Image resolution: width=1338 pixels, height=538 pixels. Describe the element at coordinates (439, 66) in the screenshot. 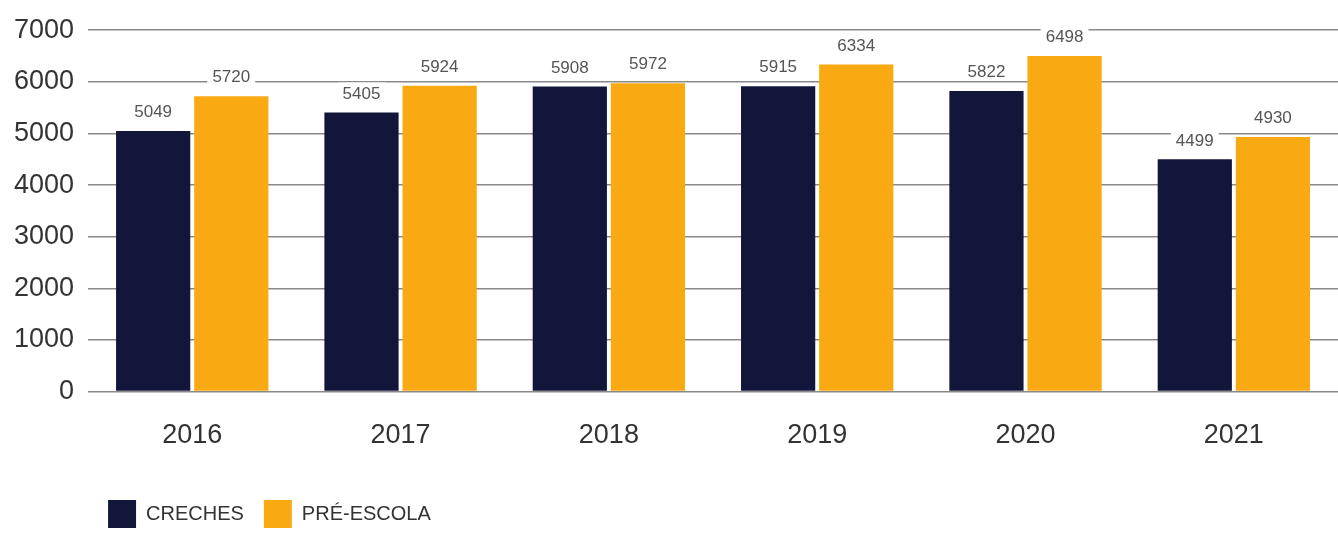

I see `data-label: 5924` at that location.